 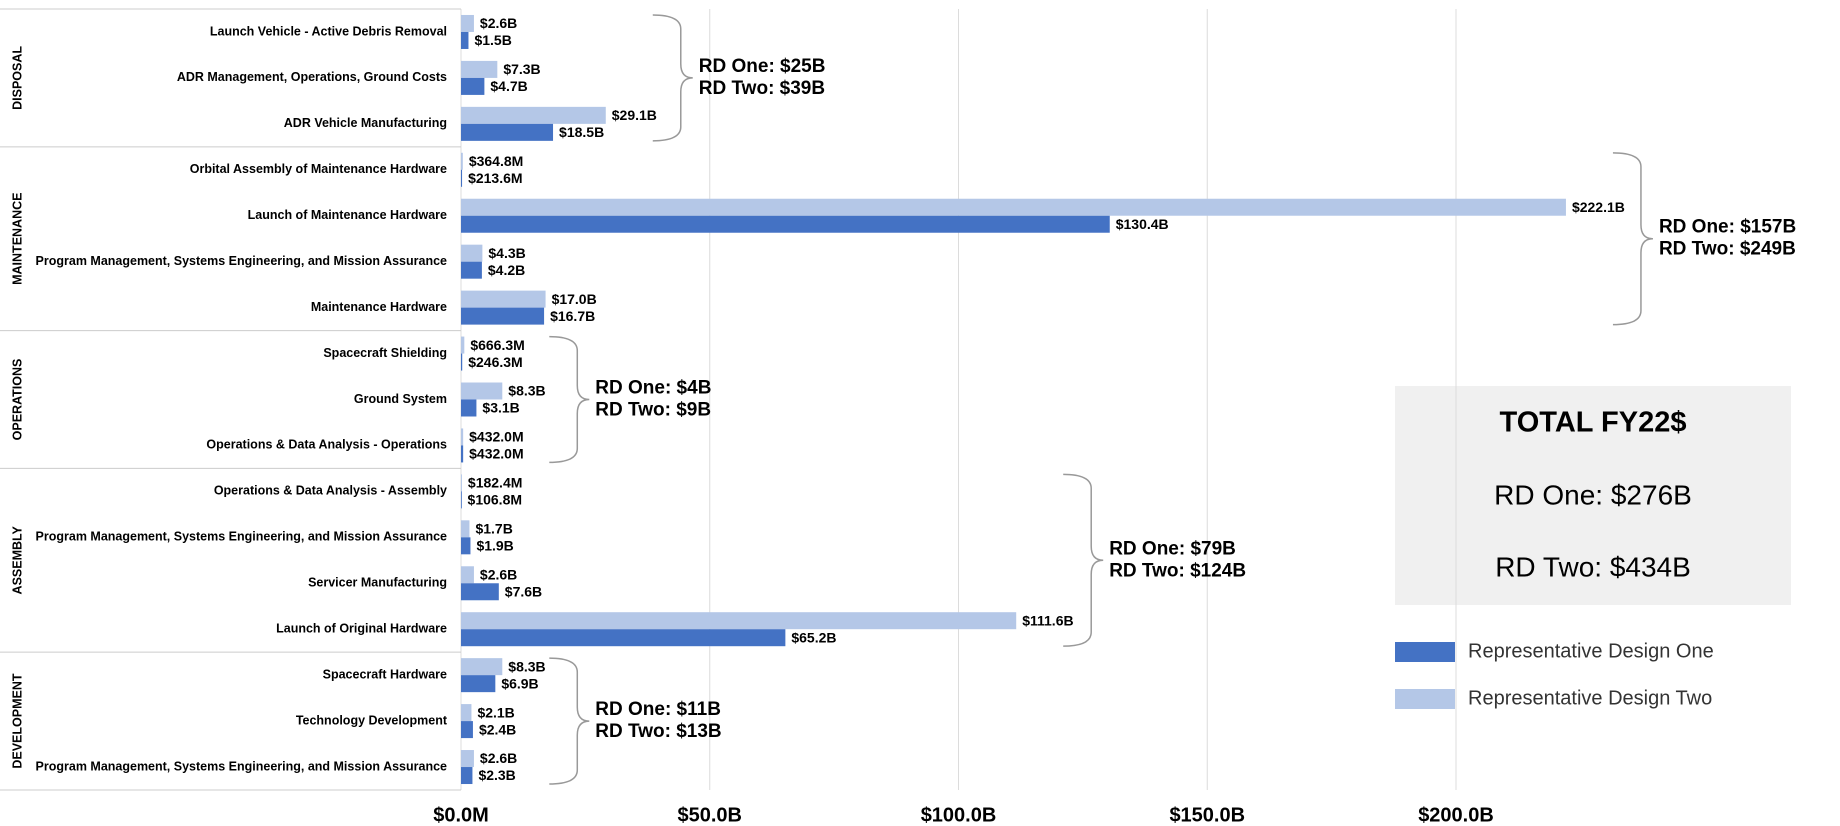 I want to click on value-label: $1.5B, so click(x=492, y=40).